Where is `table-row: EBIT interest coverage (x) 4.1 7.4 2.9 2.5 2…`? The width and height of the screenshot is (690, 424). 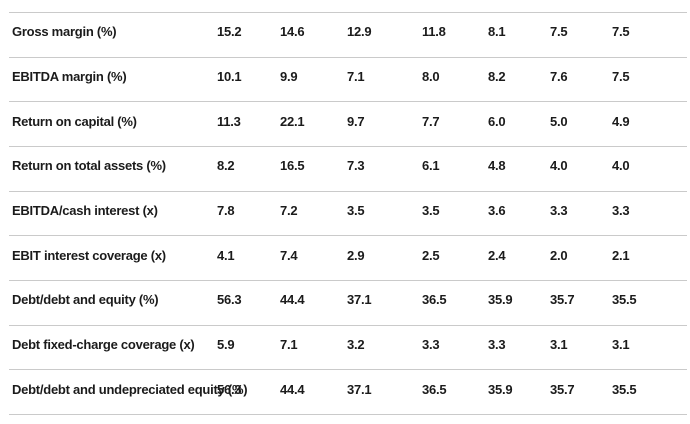 table-row: EBIT interest coverage (x) 4.1 7.4 2.9 2.5 2… is located at coordinates (348, 258).